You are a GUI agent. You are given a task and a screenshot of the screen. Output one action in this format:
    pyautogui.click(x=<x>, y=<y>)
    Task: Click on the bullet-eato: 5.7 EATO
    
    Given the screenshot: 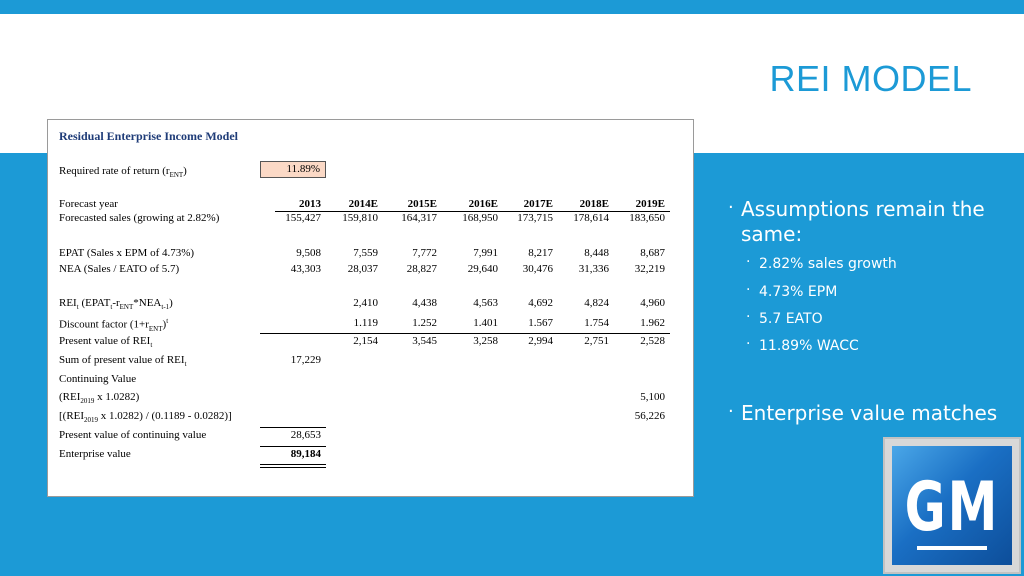 What is the action you would take?
    pyautogui.click(x=784, y=318)
    